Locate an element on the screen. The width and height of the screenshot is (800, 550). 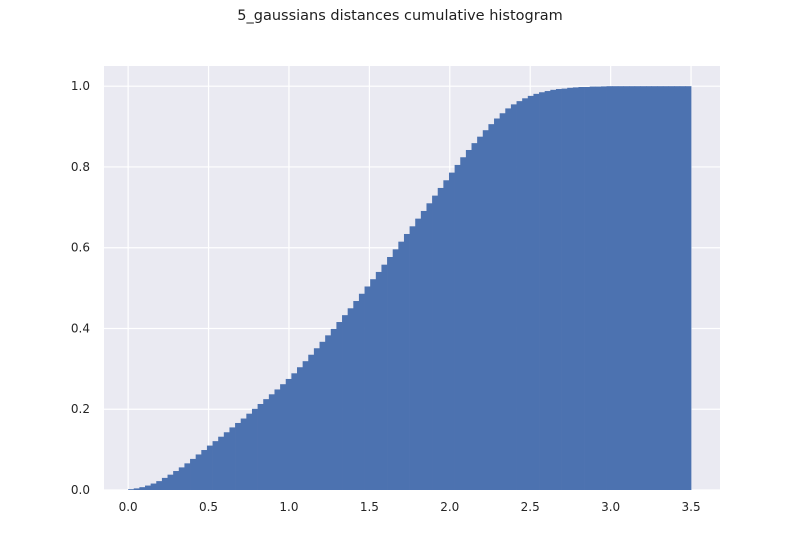
x-tick-label: 3.0 is located at coordinates (610, 507).